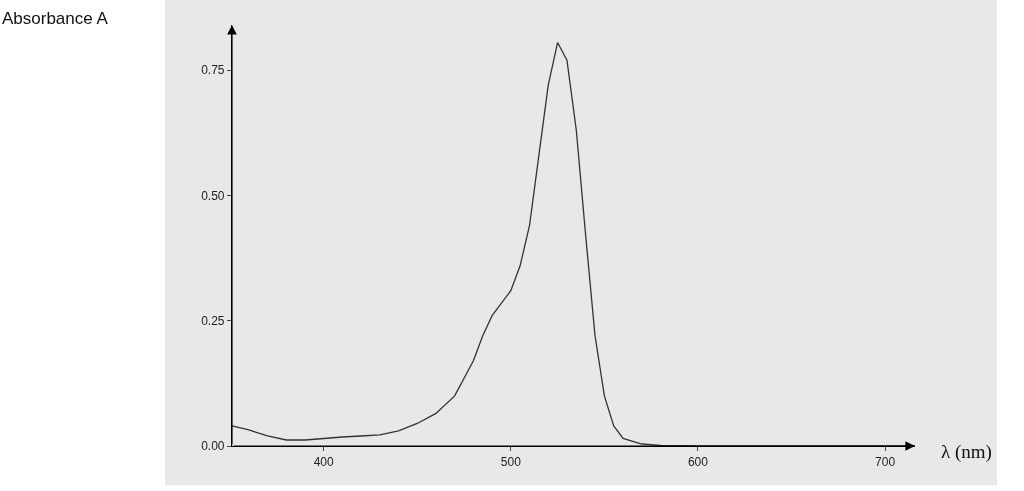 The height and width of the screenshot is (491, 1024). Describe the element at coordinates (55, 18) in the screenshot. I see `text: Absorbance A` at that location.